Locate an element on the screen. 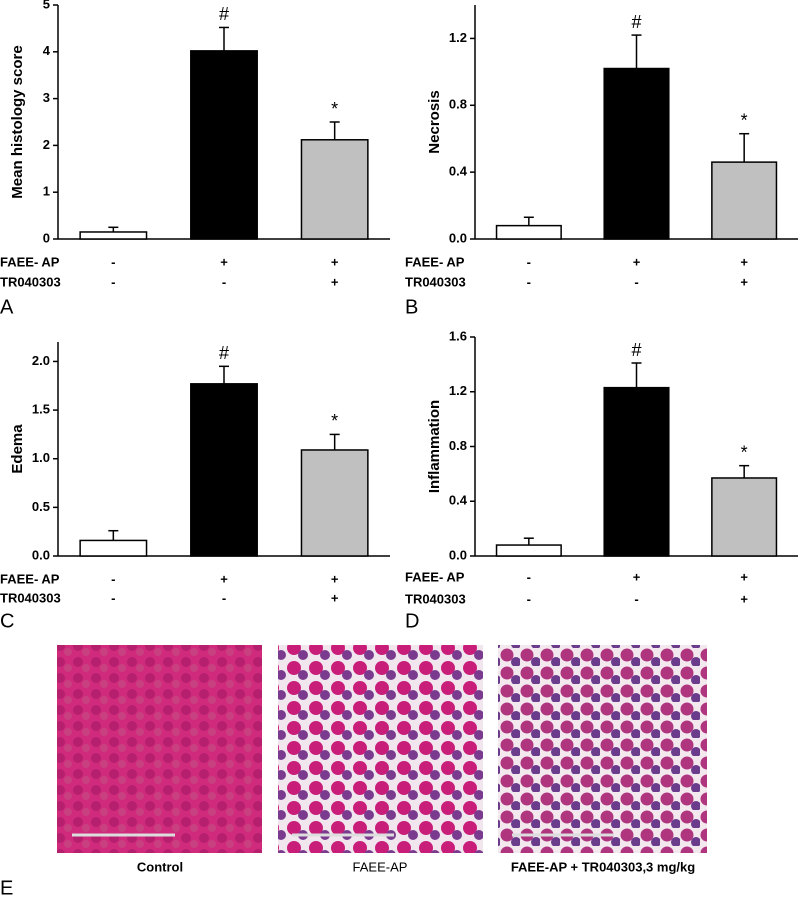 Image resolution: width=800 pixels, height=900 pixels. y-tick-label: 1.0 is located at coordinates (41, 457).